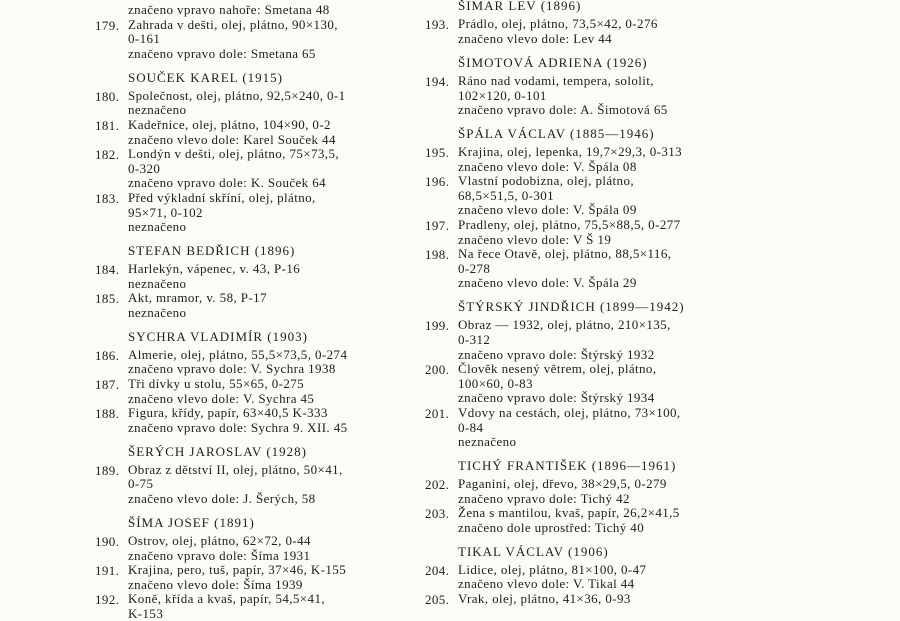  What do you see at coordinates (237, 95) in the screenshot?
I see `entry-line: Společnost, olej, plátno, 92,5×240, 0-1` at bounding box center [237, 95].